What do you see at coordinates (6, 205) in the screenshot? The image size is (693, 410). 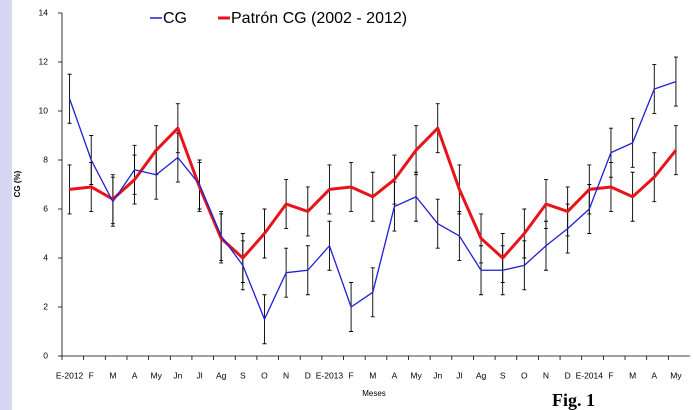 I see `side-strip` at bounding box center [6, 205].